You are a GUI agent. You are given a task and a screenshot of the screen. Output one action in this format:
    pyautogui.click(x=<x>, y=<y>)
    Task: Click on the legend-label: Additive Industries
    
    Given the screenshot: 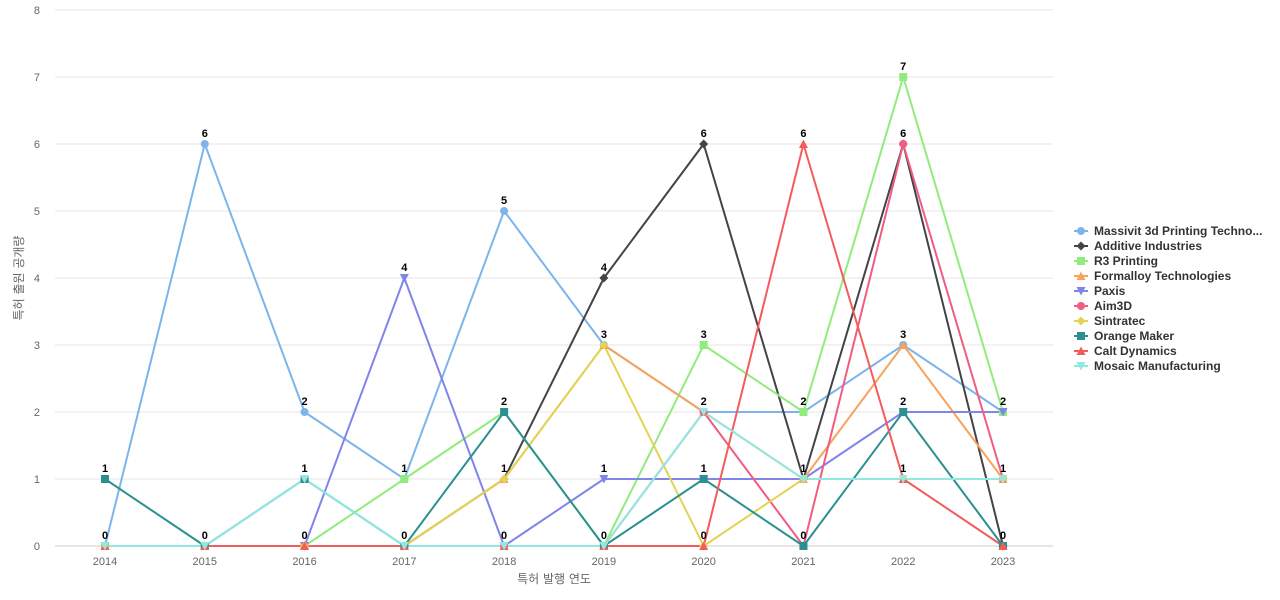 What is the action you would take?
    pyautogui.click(x=1148, y=246)
    